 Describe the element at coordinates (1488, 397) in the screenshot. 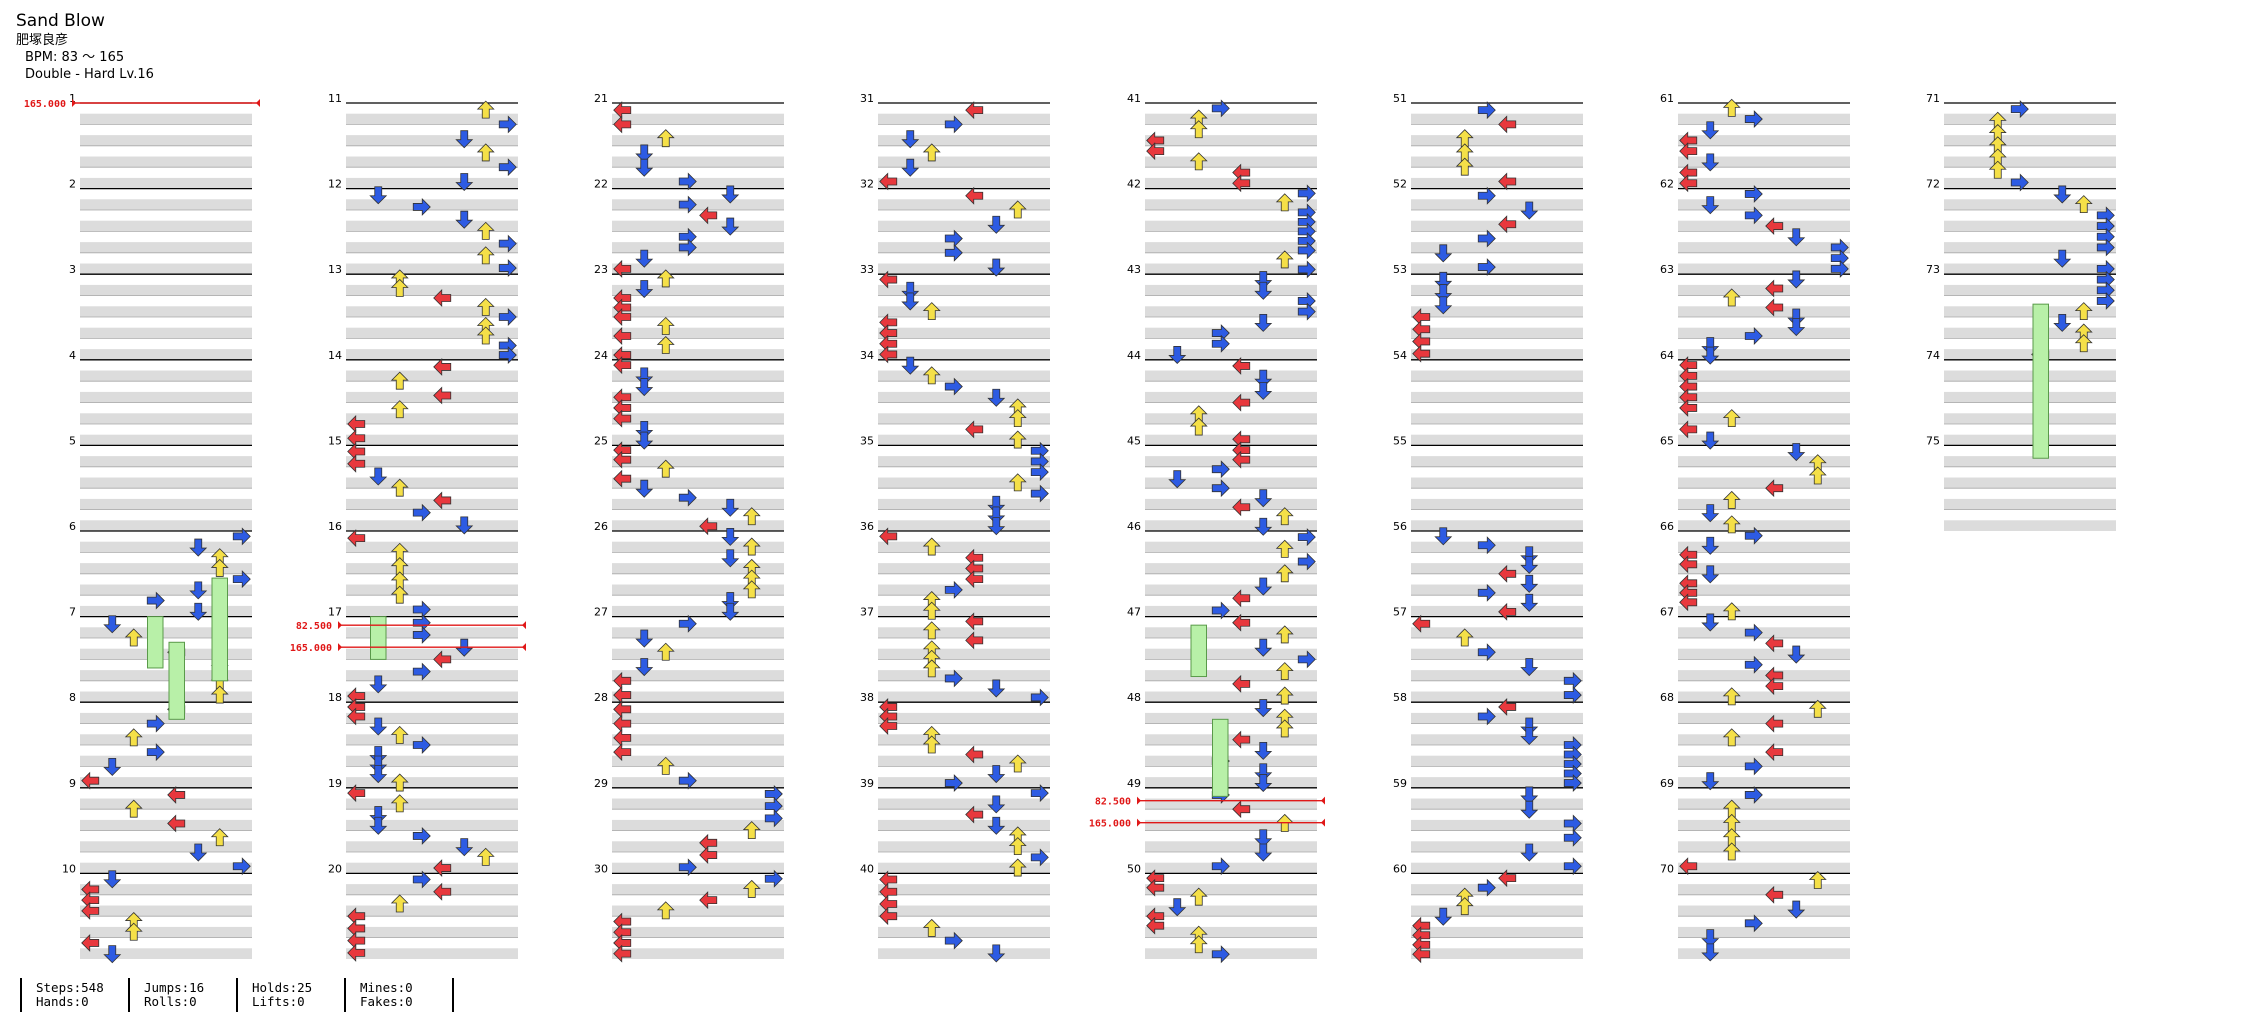

I see `measure-54: 54` at that location.